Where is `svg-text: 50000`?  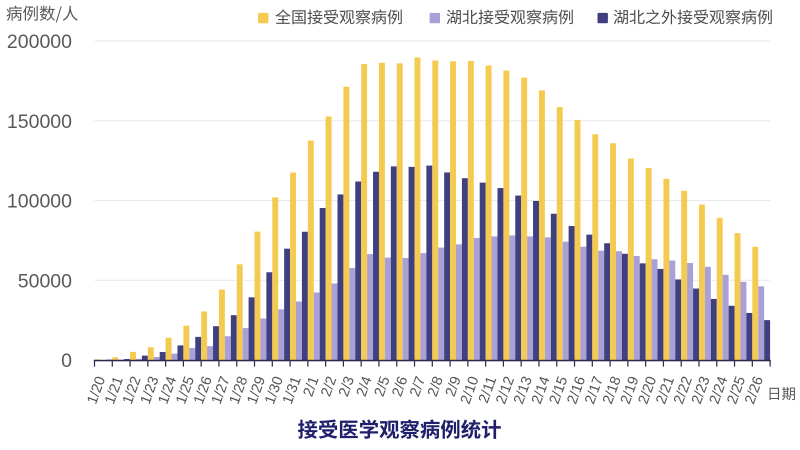
svg-text: 50000 is located at coordinates (45, 281).